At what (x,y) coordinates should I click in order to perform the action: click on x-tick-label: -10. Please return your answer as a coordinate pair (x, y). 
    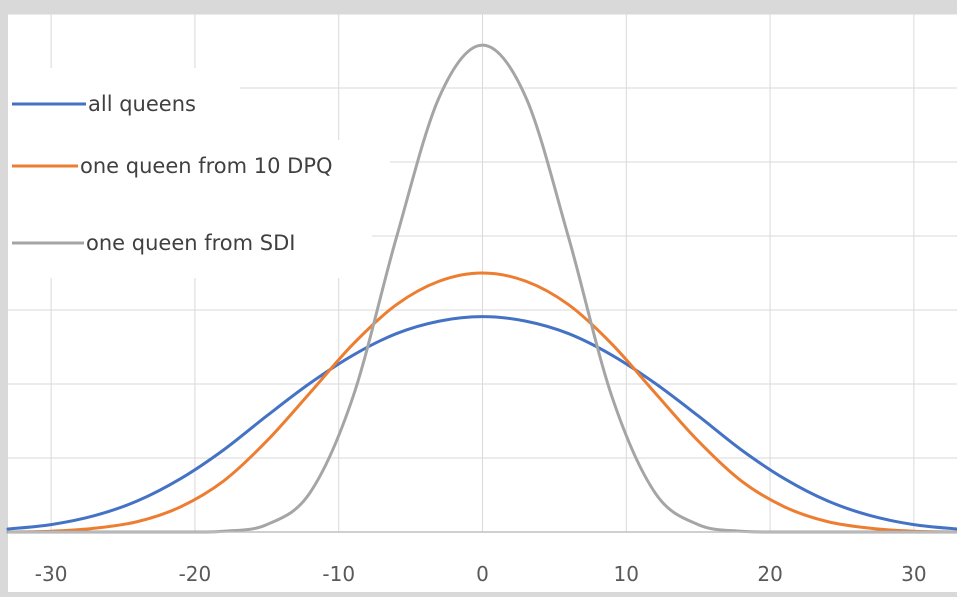
    Looking at the image, I should click on (338, 574).